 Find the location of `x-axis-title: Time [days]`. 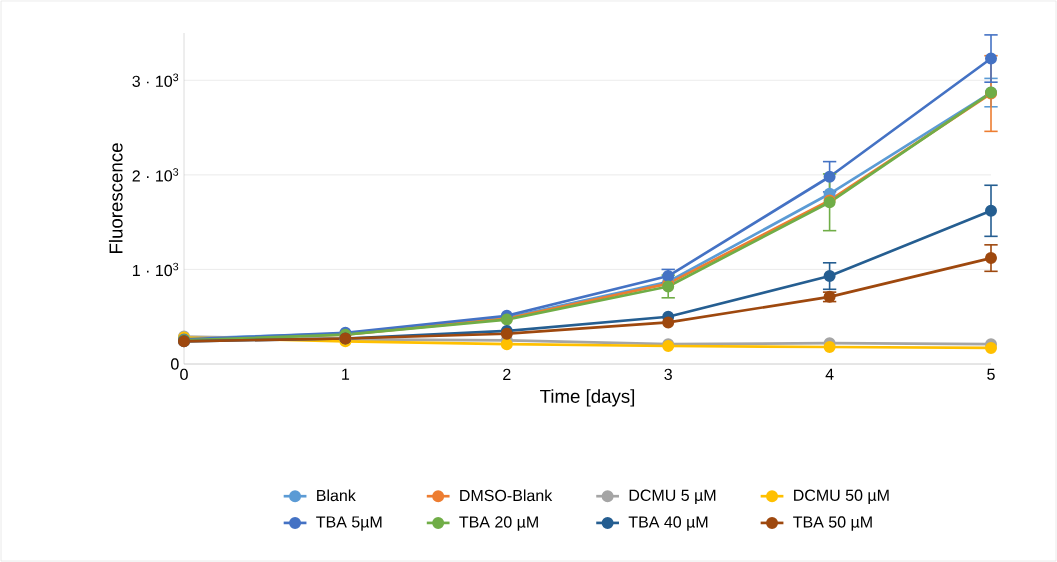

x-axis-title: Time [days] is located at coordinates (587, 398).